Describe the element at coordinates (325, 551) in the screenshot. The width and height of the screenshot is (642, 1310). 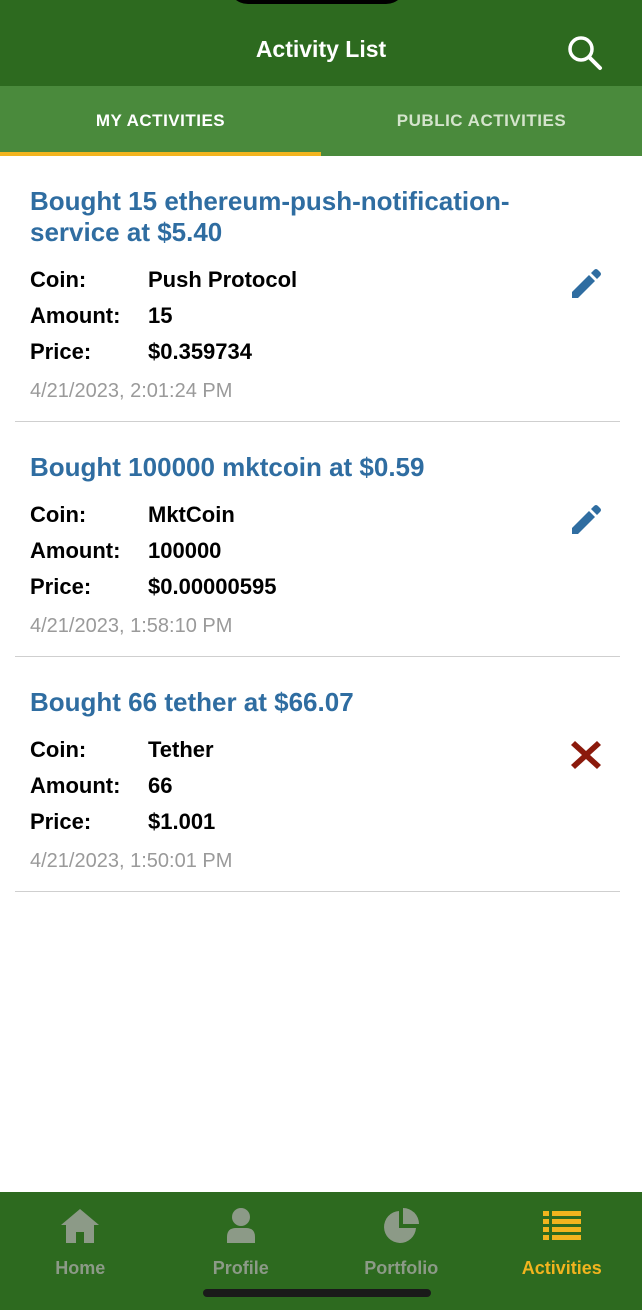
I see `amount-row: Amount: 100000` at that location.